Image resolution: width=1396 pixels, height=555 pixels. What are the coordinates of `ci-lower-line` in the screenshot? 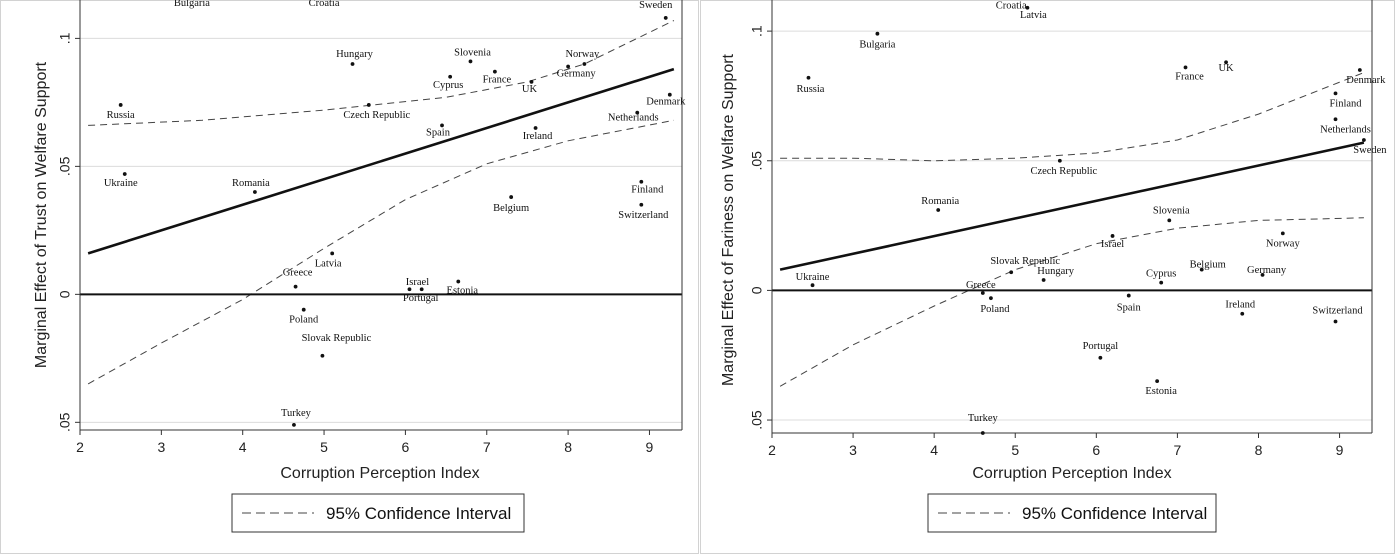 It's located at (1071, 302).